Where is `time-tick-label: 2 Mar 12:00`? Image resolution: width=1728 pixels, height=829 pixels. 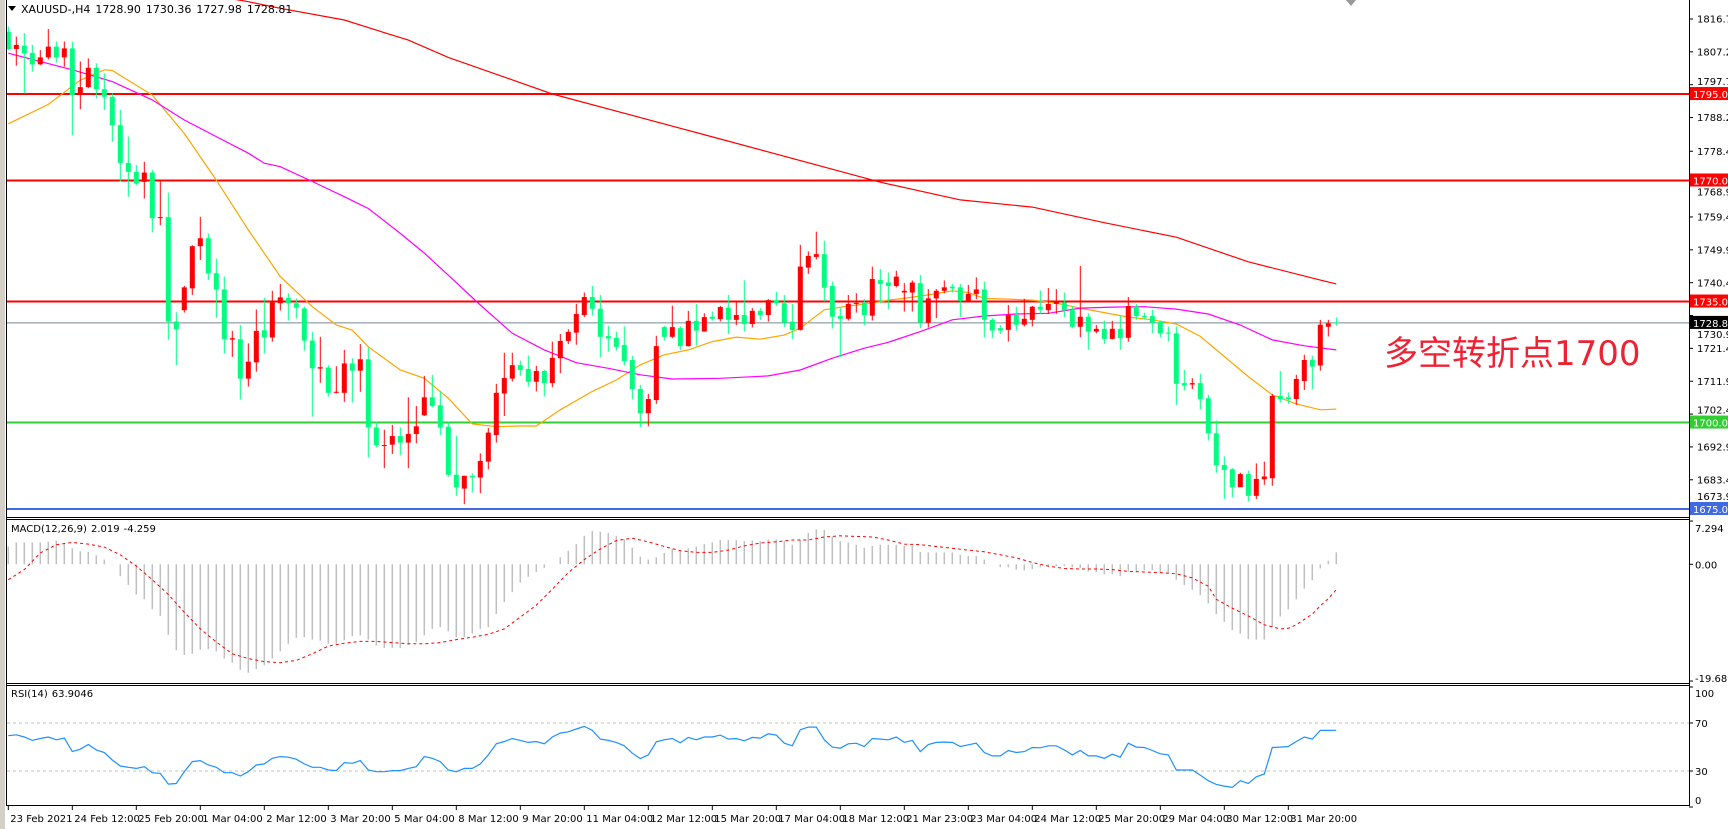
time-tick-label: 2 Mar 12:00 is located at coordinates (296, 819).